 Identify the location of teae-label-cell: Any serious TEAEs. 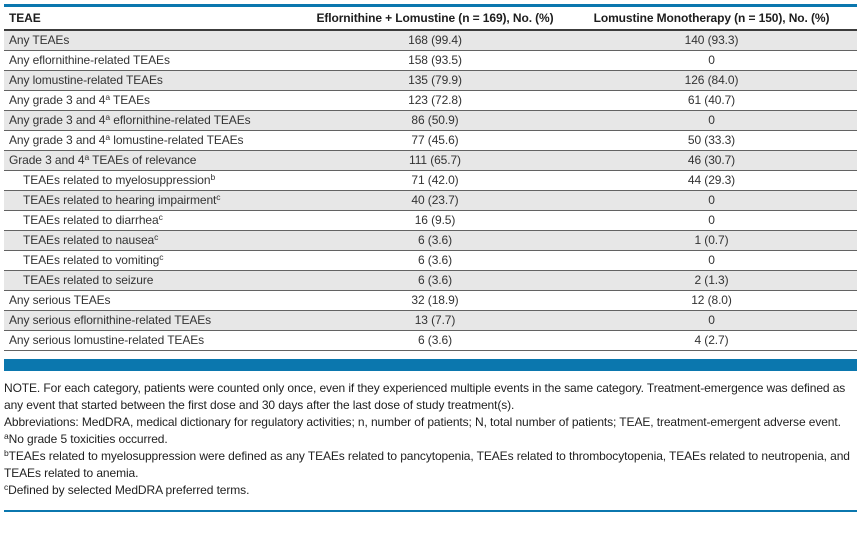
(154, 300).